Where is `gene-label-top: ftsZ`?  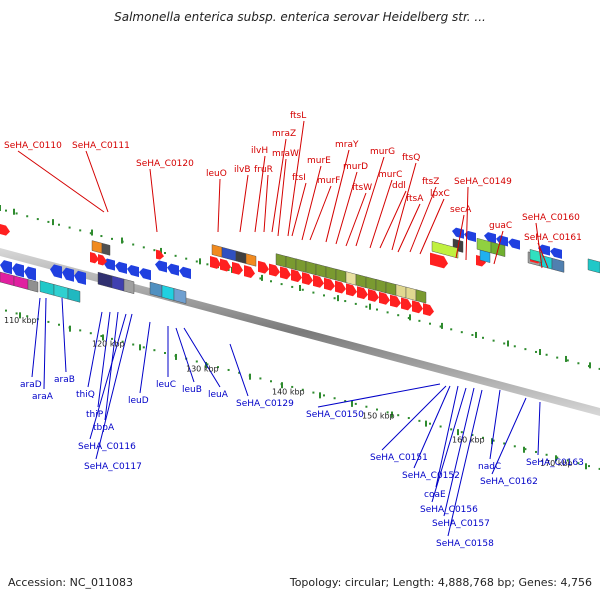
gene-label-top: ftsZ is located at coordinates (430, 182).